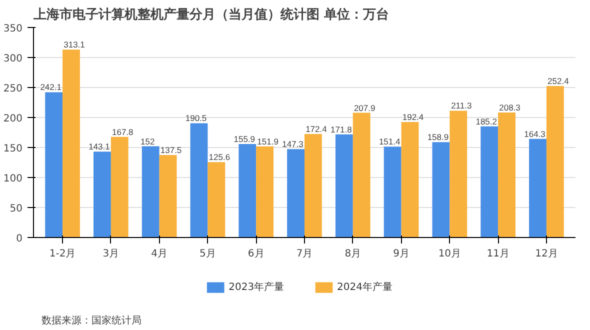 The height and width of the screenshot is (330, 590). Describe the element at coordinates (293, 144) in the screenshot. I see `data-label: 147.3` at that location.